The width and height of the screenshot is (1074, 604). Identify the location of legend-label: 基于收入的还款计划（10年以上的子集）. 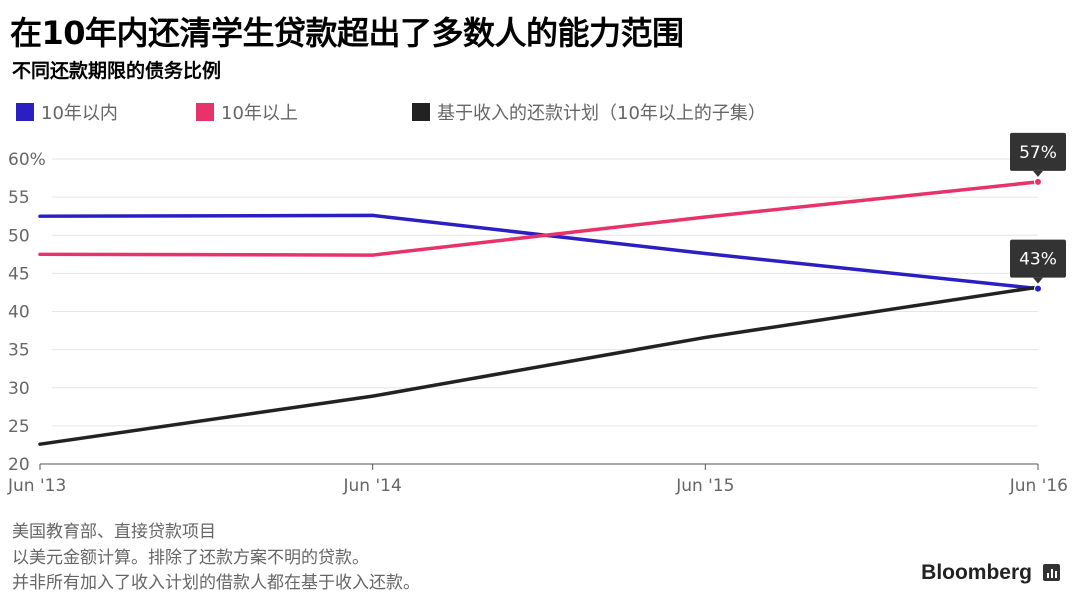
(601, 113).